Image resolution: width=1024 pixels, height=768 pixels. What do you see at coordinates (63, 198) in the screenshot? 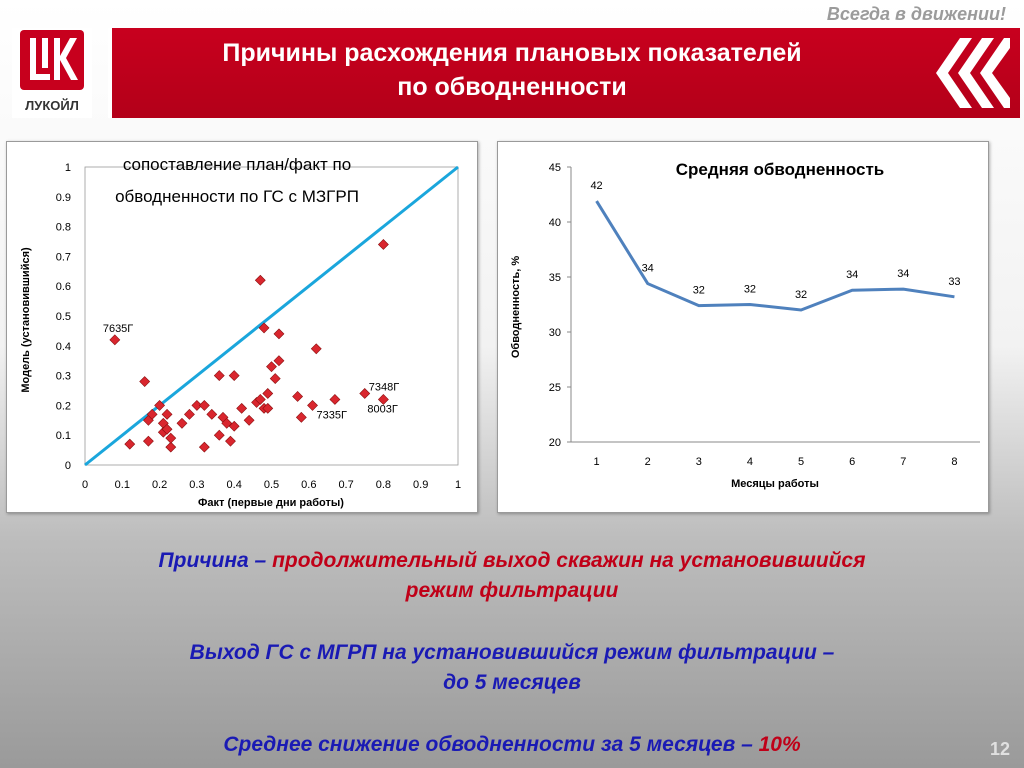
I see `scatter-ytick-label: 0.9` at bounding box center [63, 198].